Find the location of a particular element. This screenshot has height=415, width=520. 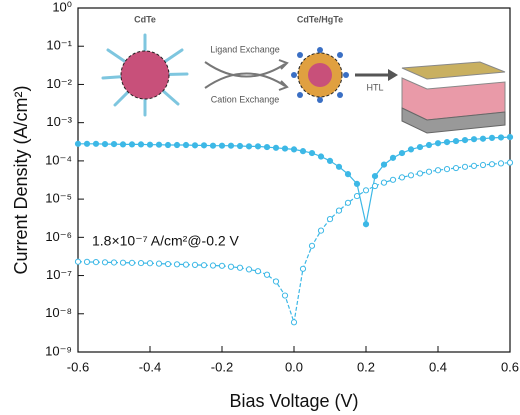

inset-label: Ligand Exchange is located at coordinates (245, 49).